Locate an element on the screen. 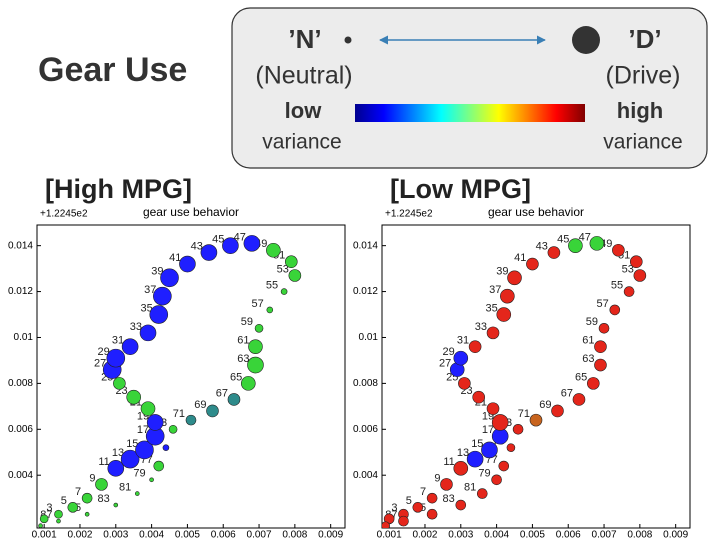  point-label: 1 is located at coordinates (380, 513).